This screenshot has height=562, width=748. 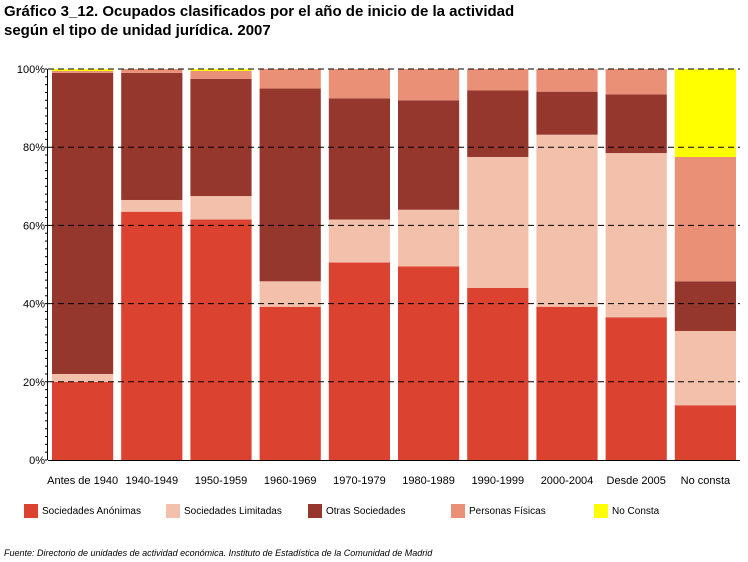 I want to click on x-tick-label: 1980-1989, so click(x=428, y=481).